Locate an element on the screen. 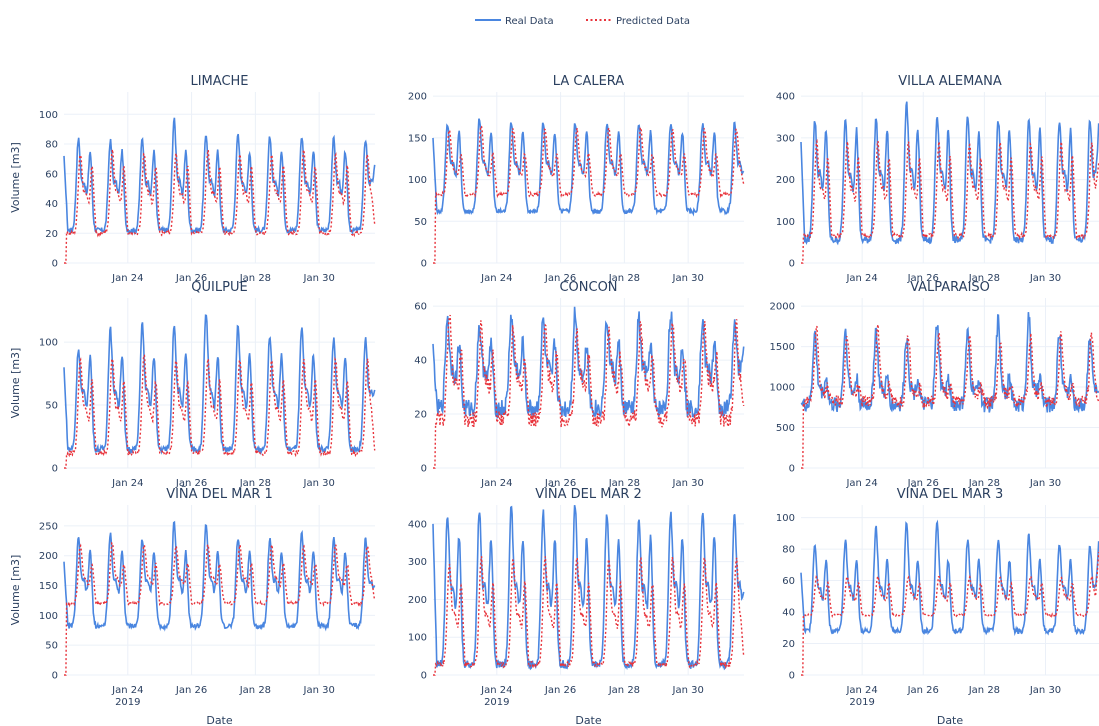 The width and height of the screenshot is (1099, 726). y-tick-label: 1000 is located at coordinates (782, 388).